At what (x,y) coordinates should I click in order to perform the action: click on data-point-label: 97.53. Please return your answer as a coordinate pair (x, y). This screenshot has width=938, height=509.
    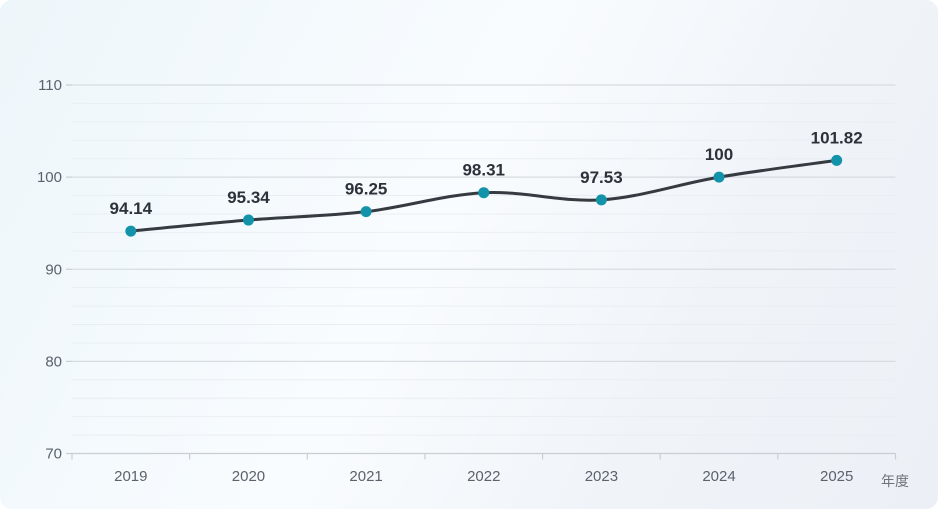
    Looking at the image, I should click on (601, 177).